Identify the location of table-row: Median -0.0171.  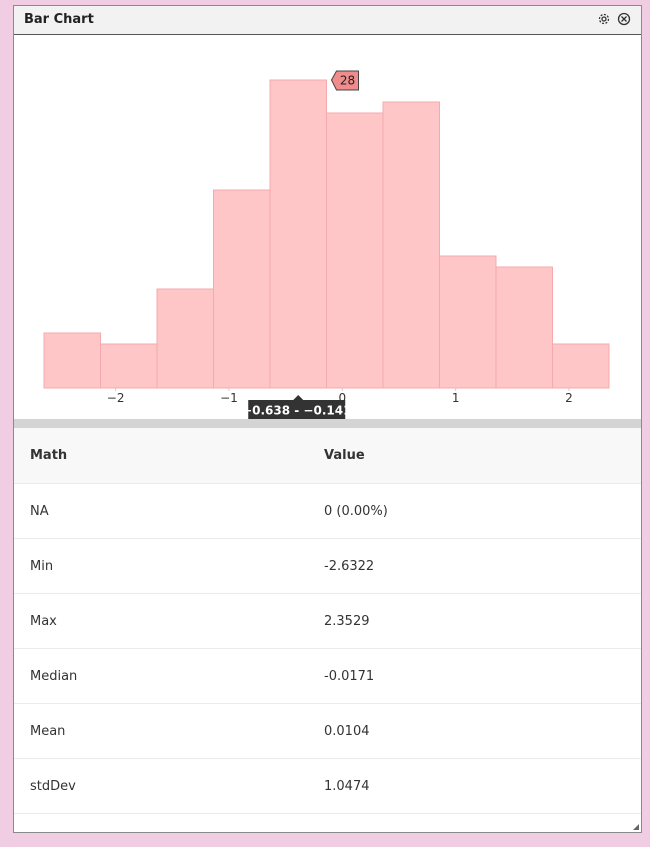
(327, 676).